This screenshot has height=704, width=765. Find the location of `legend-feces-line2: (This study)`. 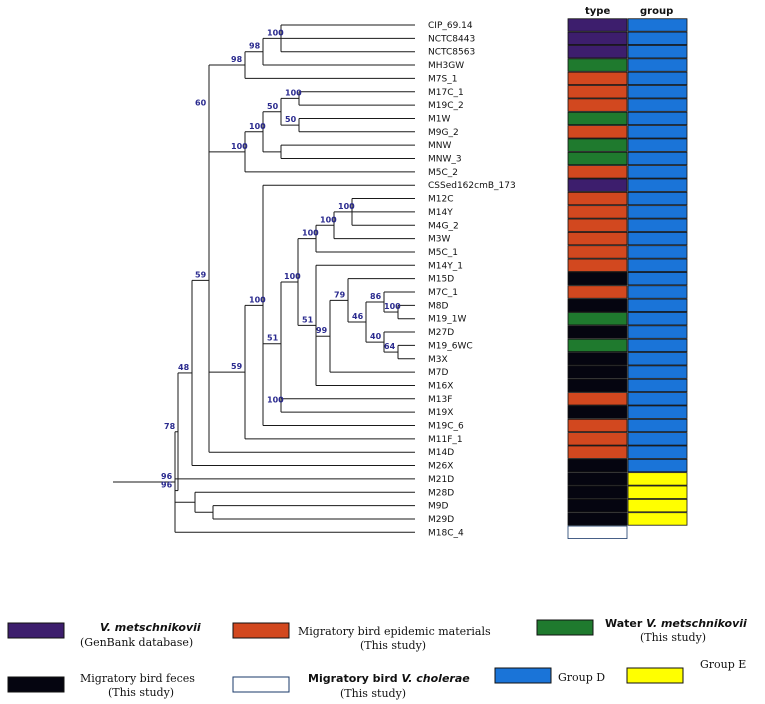

legend-feces-line2: (This study) is located at coordinates (141, 692).